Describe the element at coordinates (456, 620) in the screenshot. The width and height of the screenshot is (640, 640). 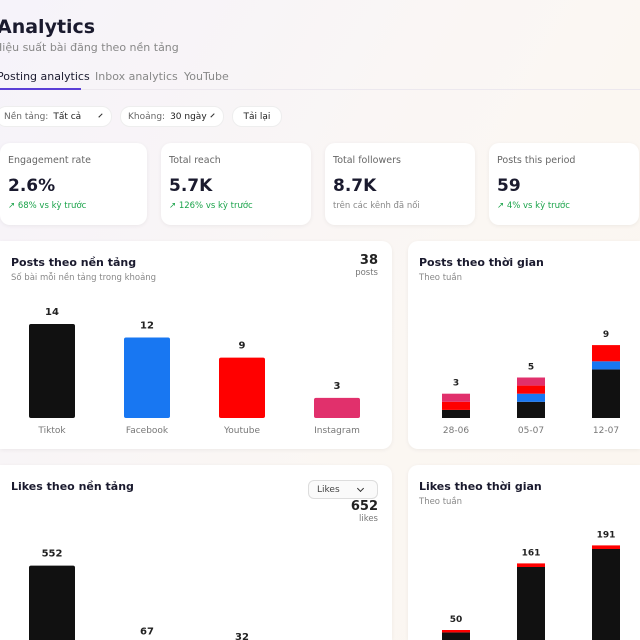
I see `total-label: 50` at that location.